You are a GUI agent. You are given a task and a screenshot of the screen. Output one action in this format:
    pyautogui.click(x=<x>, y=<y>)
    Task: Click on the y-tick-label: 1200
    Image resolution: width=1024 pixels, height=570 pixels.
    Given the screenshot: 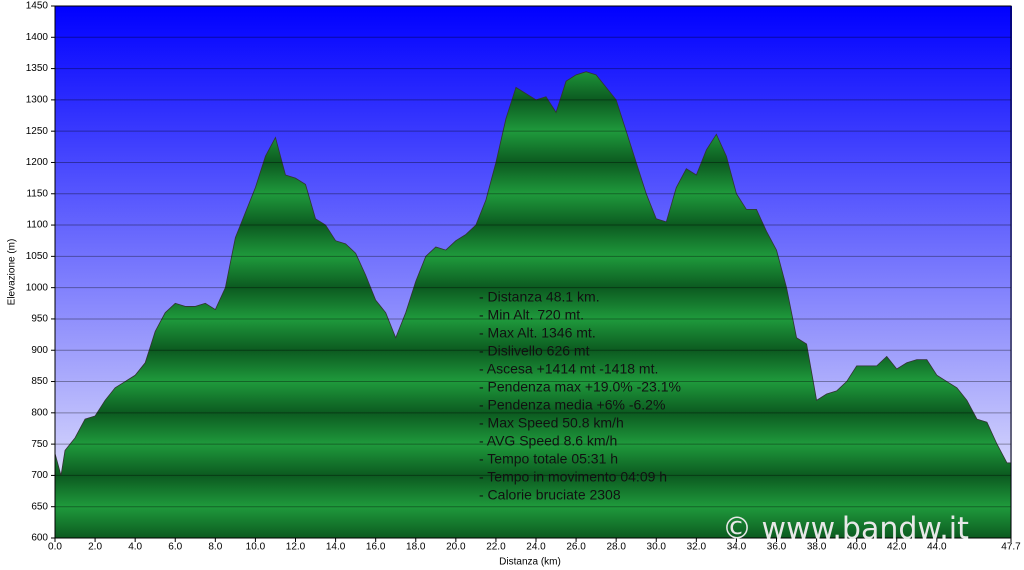 What is the action you would take?
    pyautogui.click(x=37, y=162)
    